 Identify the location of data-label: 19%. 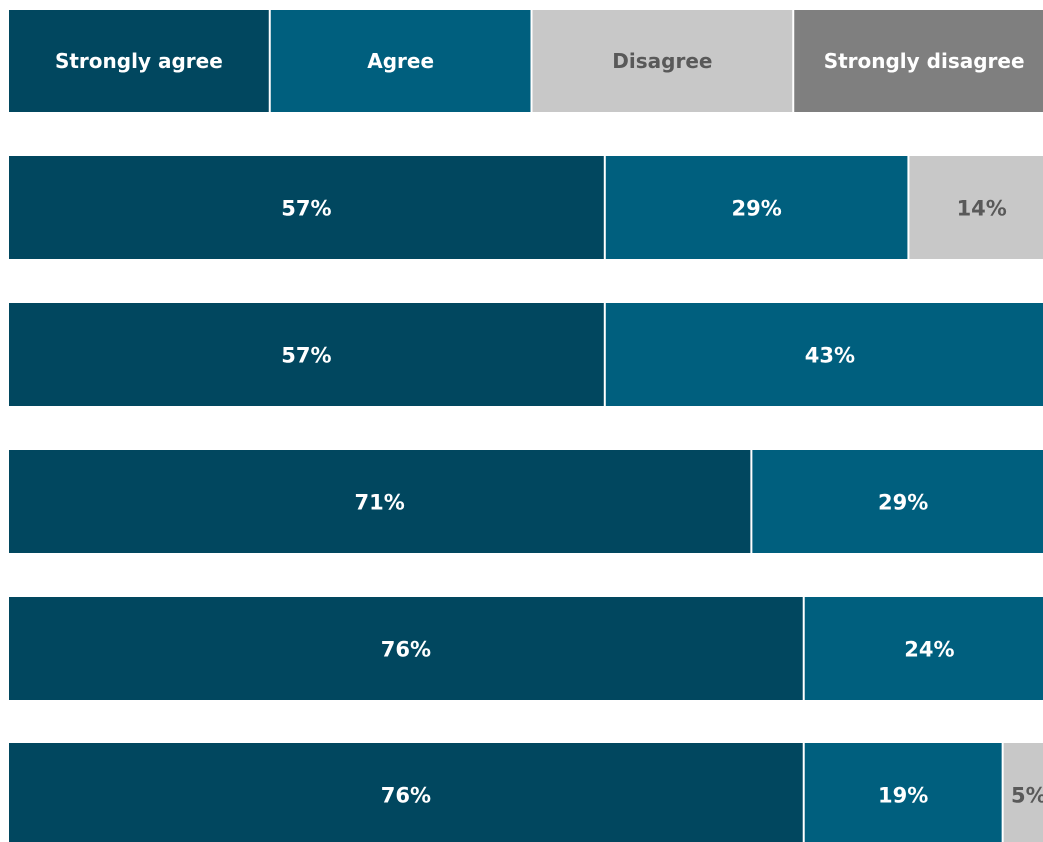
(903, 796).